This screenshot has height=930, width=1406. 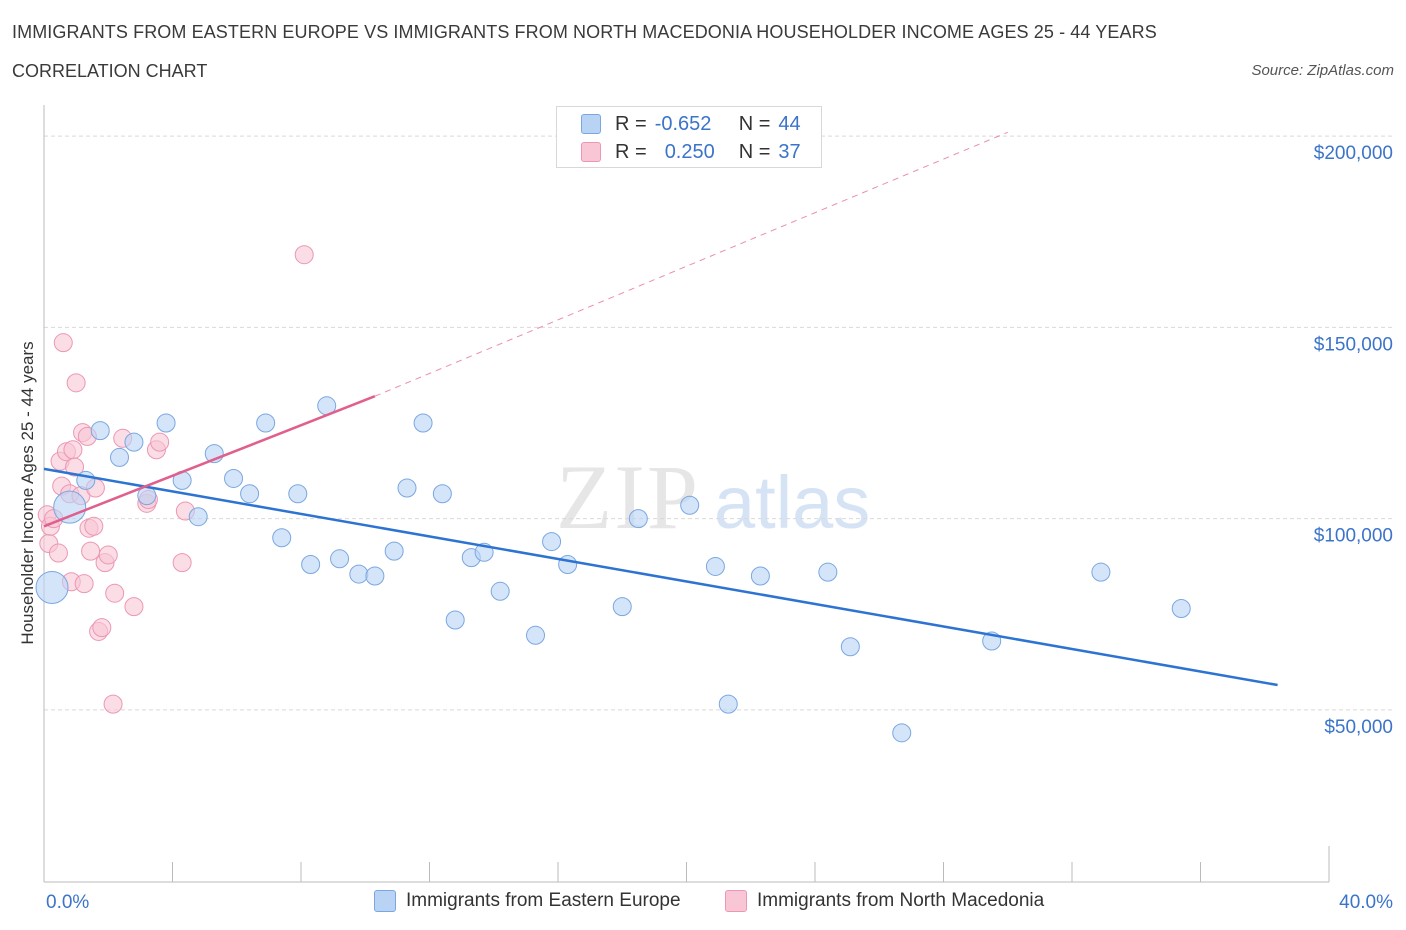 I want to click on y-axis-label: Householder Income Ages 25 - 44 years, so click(x=27, y=493).